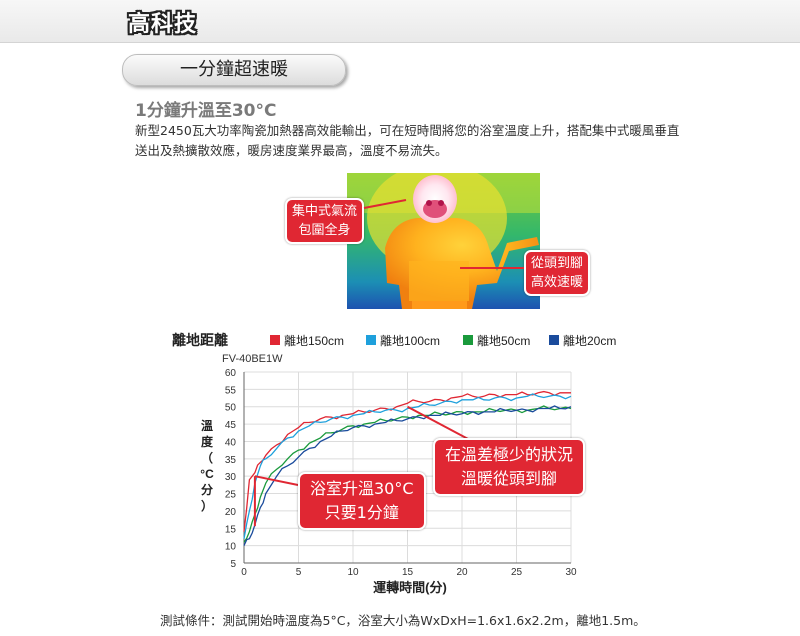 This screenshot has height=636, width=800. I want to click on y-axis-label: 溫度（ °C分）, so click(207, 466).